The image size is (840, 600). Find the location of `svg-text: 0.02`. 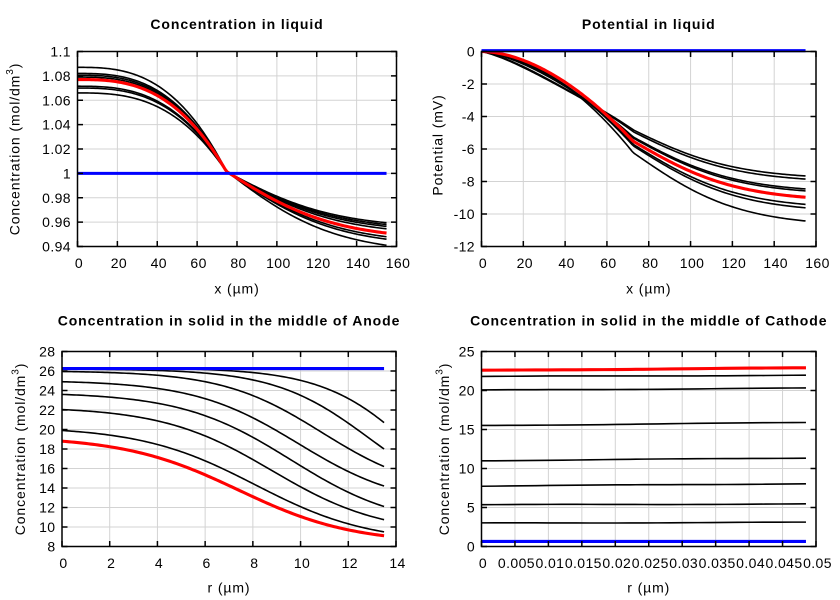

svg-text: 0.02 is located at coordinates (616, 563).